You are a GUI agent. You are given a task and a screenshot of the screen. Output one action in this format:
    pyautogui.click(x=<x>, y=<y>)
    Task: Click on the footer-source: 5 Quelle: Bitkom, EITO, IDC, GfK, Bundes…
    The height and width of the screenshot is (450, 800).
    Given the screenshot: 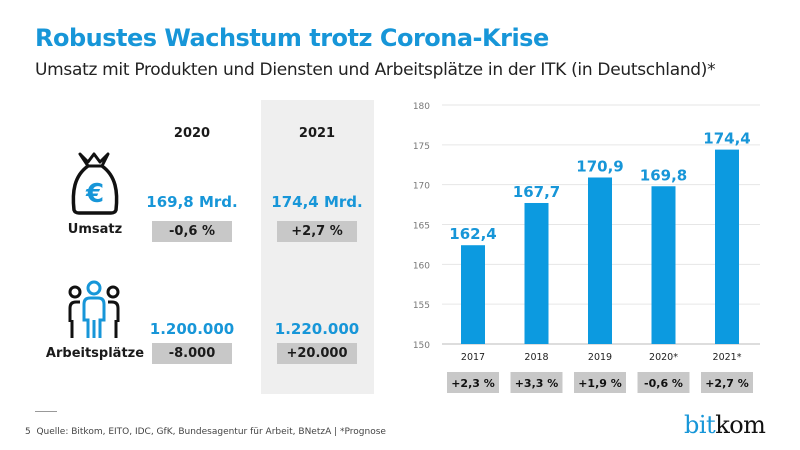 What is the action you would take?
    pyautogui.click(x=205, y=432)
    